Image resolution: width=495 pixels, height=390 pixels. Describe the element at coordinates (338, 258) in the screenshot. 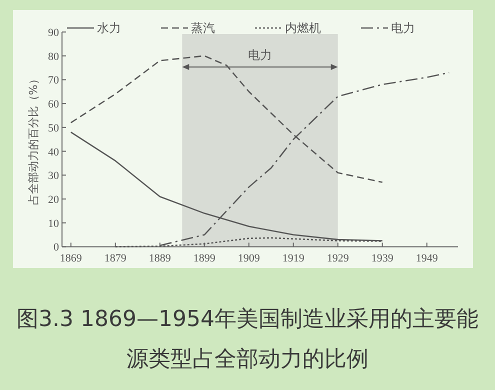

I see `x-tick-label: 1929` at that location.